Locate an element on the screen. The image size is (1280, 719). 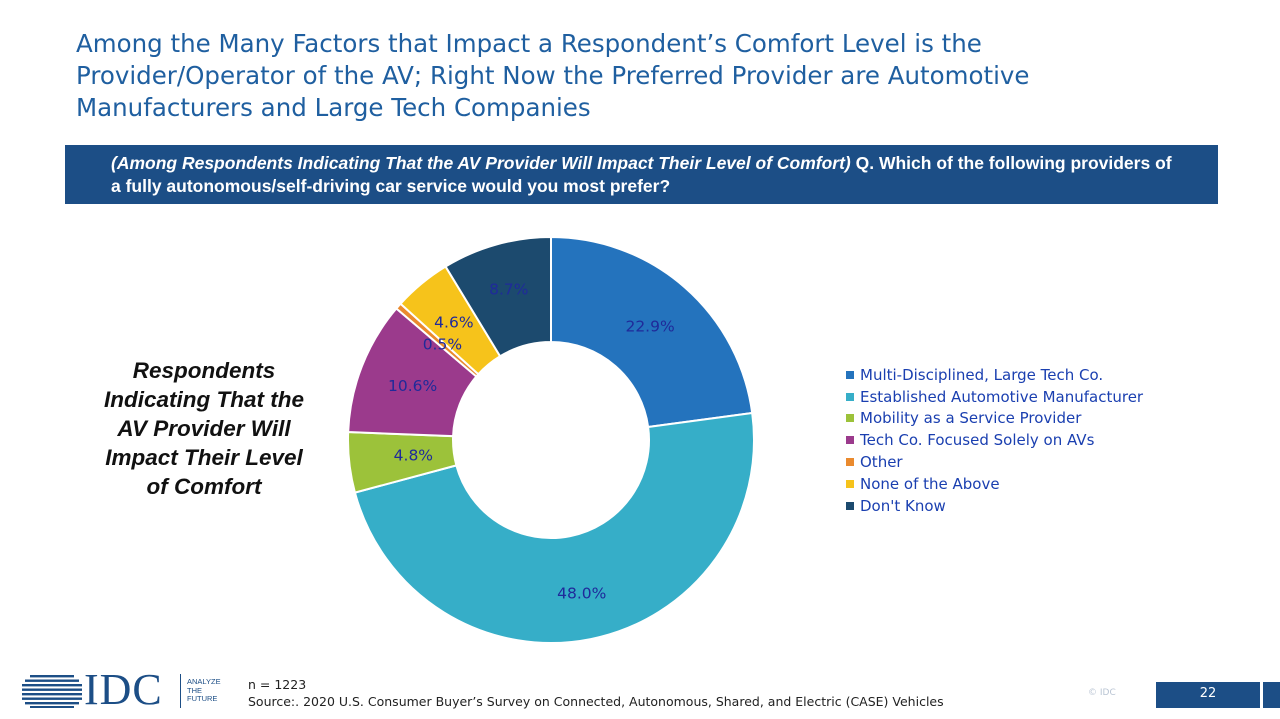
legend-label: Don't Know is located at coordinates (903, 505).